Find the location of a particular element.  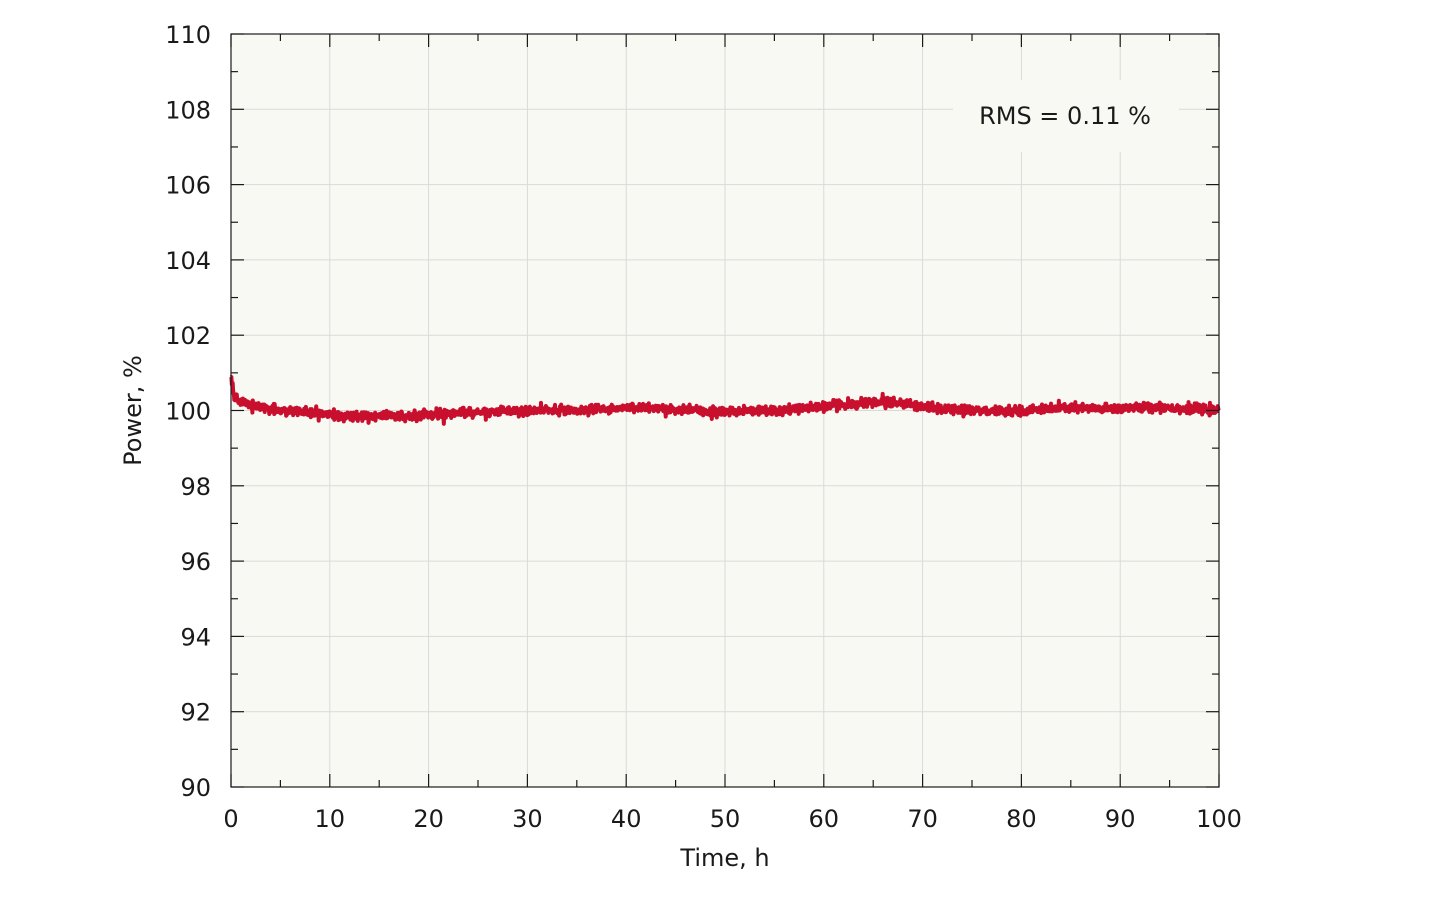

y-tick-label: 106 is located at coordinates (188, 186).